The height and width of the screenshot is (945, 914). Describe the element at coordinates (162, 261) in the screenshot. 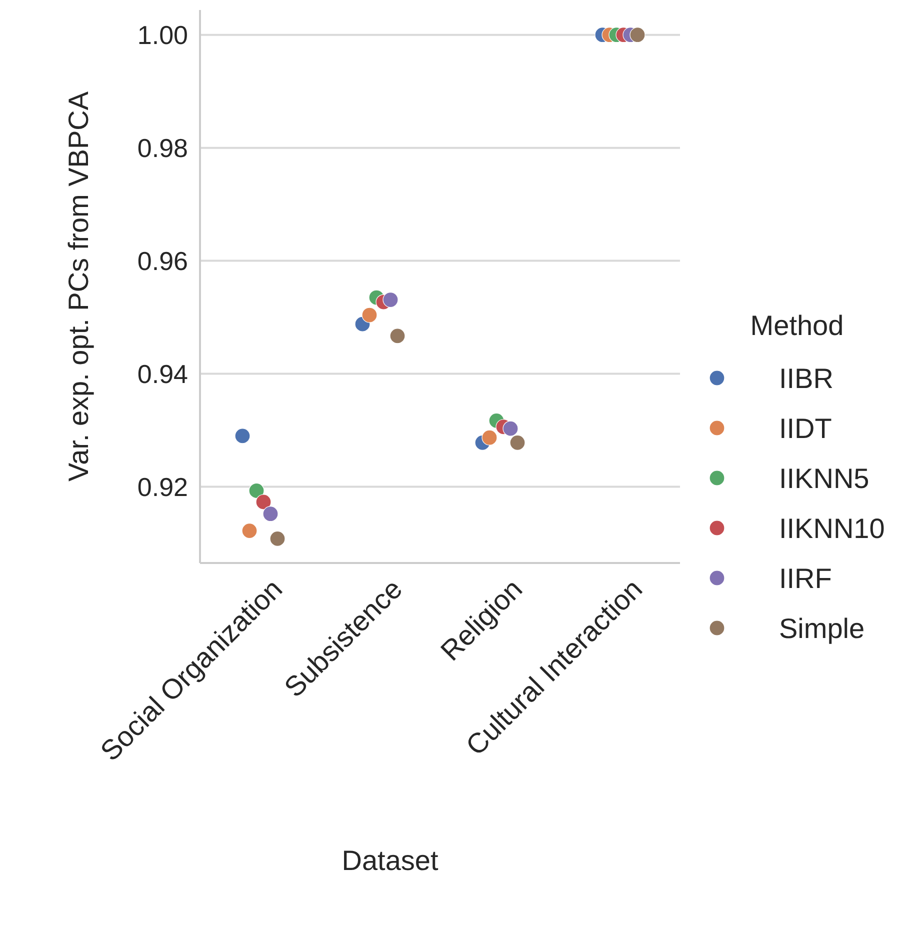

I see `y-tick-label: 0.96` at that location.